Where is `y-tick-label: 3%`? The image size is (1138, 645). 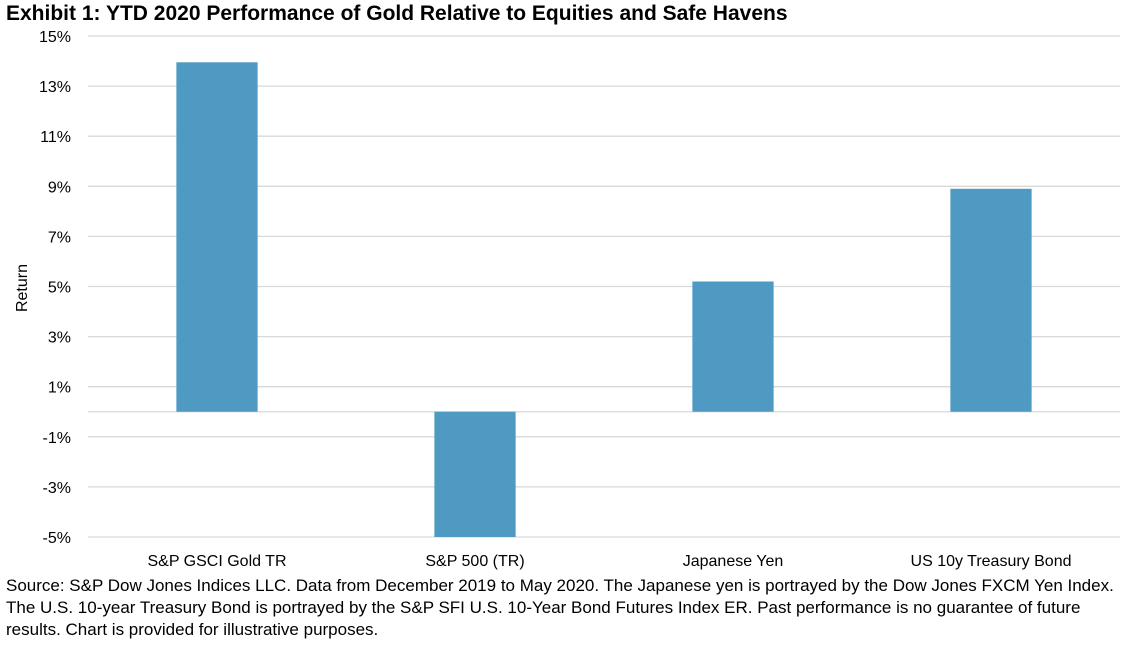 y-tick-label: 3% is located at coordinates (59, 338).